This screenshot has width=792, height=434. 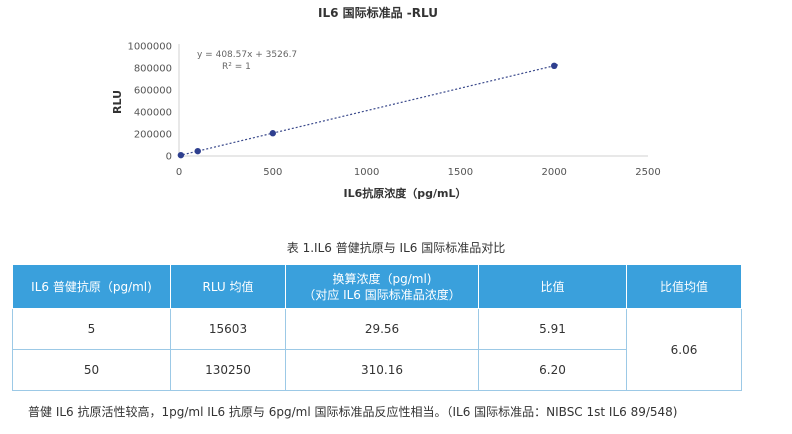 I want to click on y-tick-label: 400000, so click(x=153, y=113).